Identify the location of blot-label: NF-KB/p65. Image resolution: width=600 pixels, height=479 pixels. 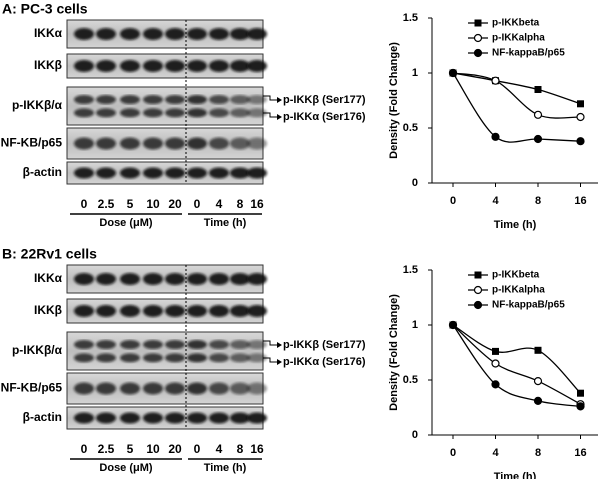
(32, 143).